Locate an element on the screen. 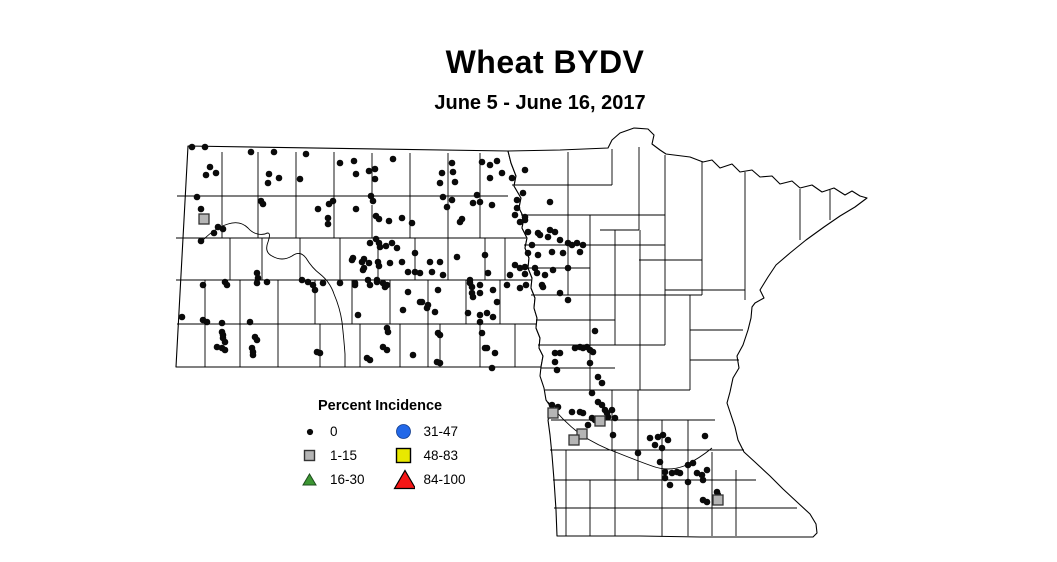 This screenshot has height=562, width=1057. legend: Percent Incidence 0 1-15 is located at coordinates (394, 444).